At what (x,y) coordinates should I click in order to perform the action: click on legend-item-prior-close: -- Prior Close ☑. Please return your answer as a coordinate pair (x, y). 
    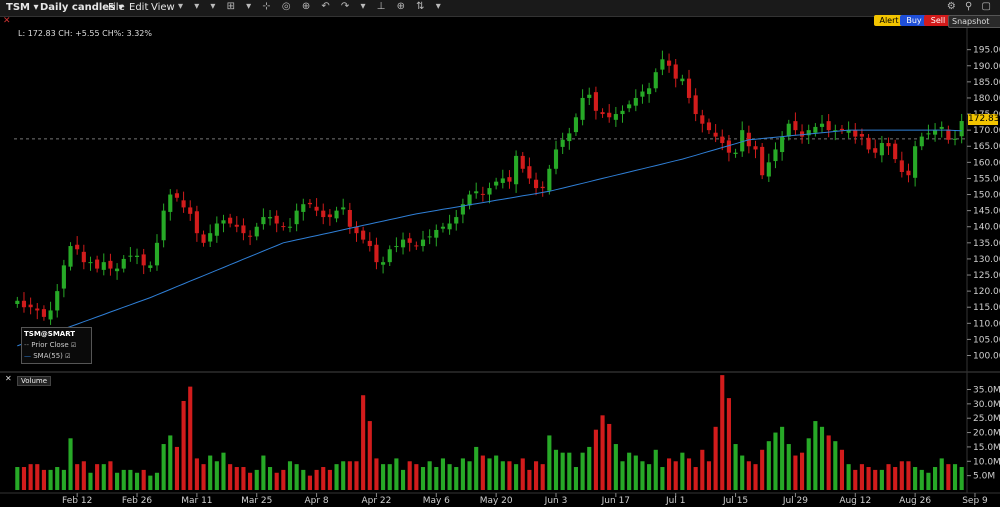
    Looking at the image, I should click on (50, 345).